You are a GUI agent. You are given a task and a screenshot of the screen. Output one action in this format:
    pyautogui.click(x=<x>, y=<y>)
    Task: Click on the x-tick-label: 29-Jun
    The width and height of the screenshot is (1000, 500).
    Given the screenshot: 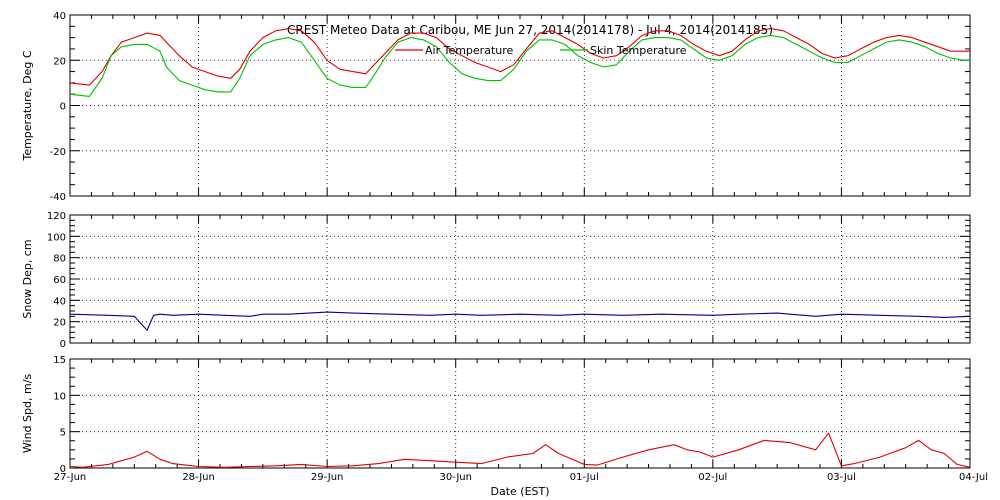 What is the action you would take?
    pyautogui.click(x=327, y=477)
    